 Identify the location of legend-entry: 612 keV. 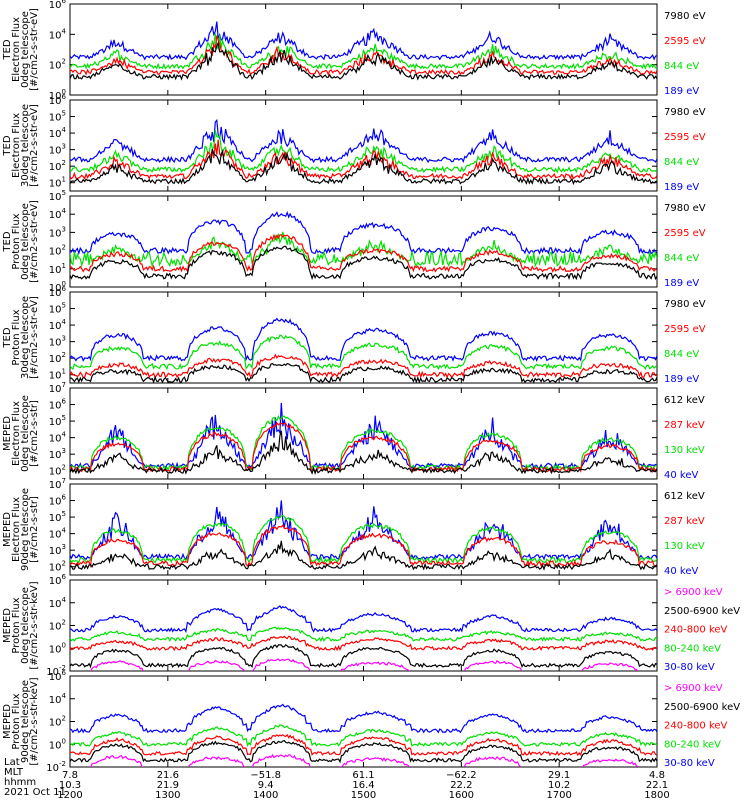
(684, 496).